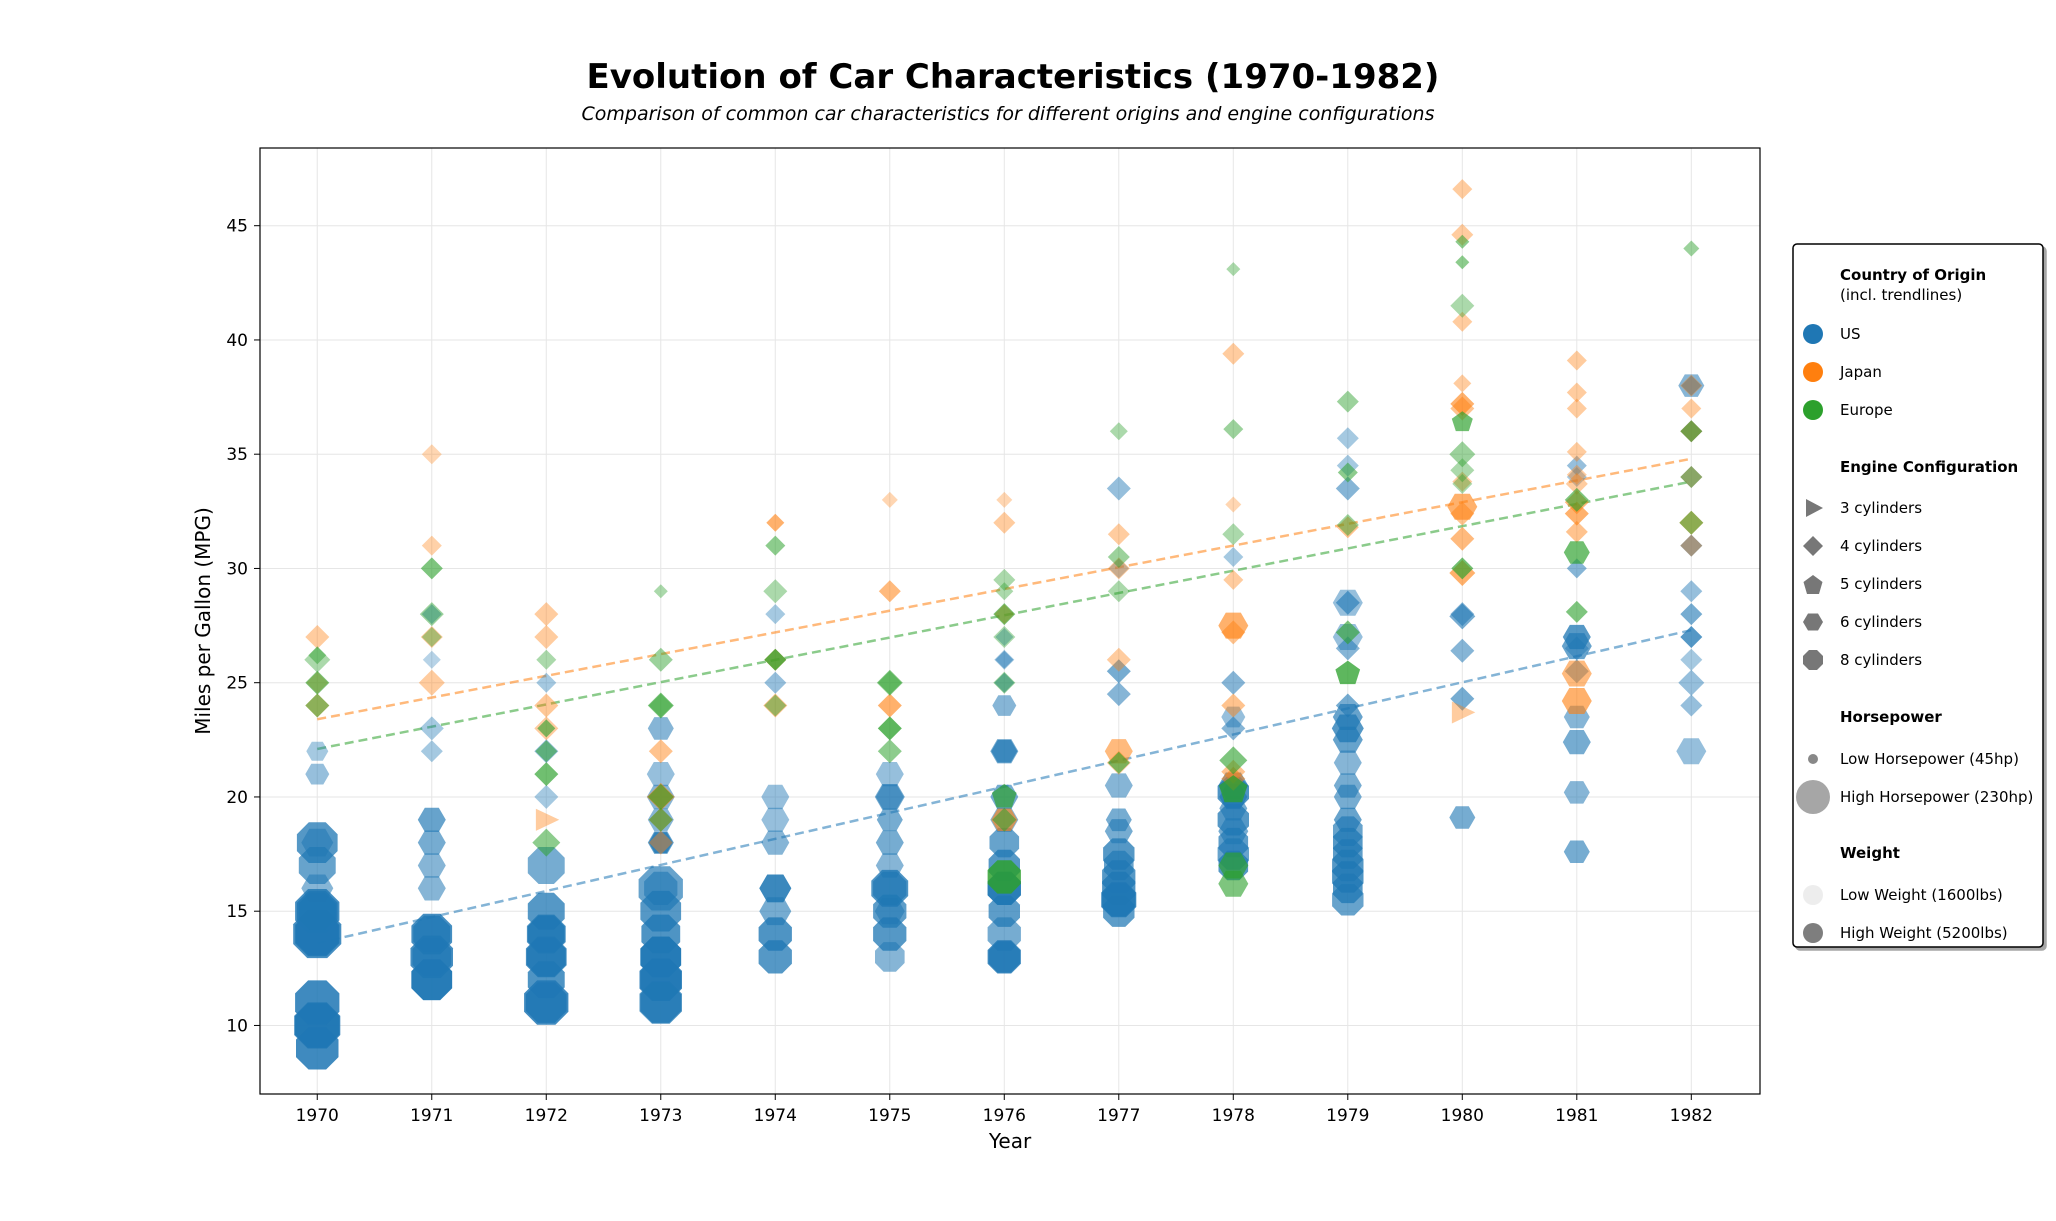 The image size is (2056, 1221). I want to click on y-tick-label: 40, so click(237, 341).